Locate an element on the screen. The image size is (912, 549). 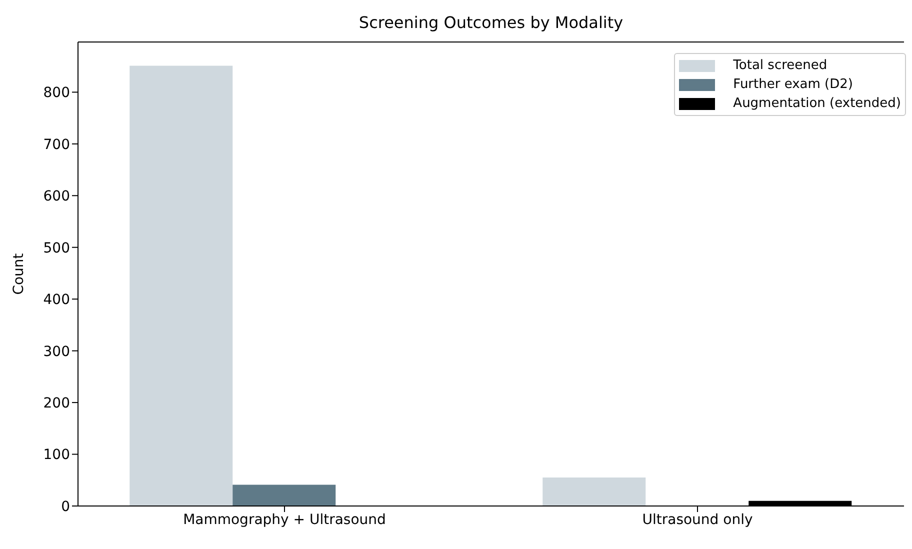
y-tick-label: 100 is located at coordinates (56, 455).